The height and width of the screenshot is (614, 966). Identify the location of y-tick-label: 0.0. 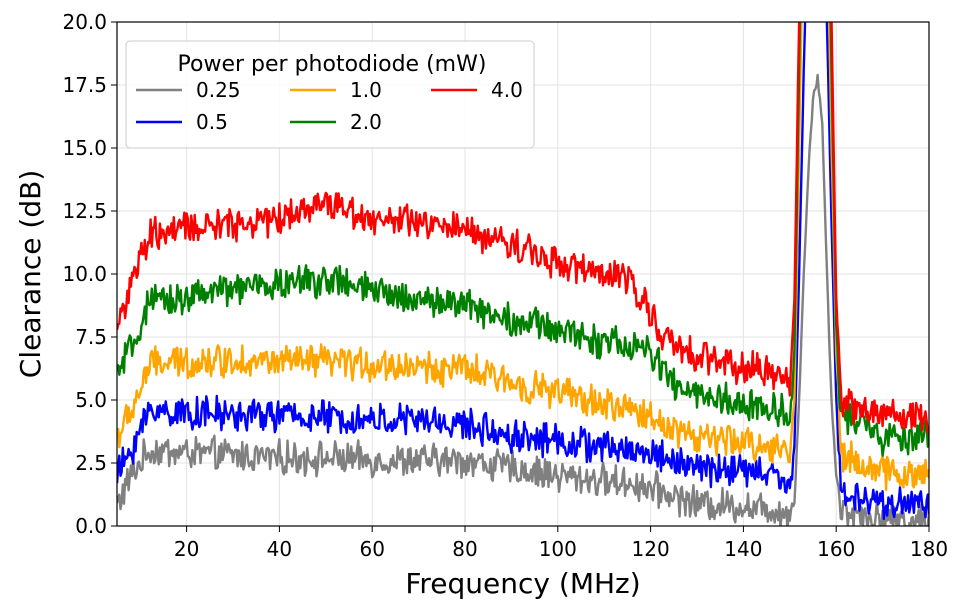
(91, 526).